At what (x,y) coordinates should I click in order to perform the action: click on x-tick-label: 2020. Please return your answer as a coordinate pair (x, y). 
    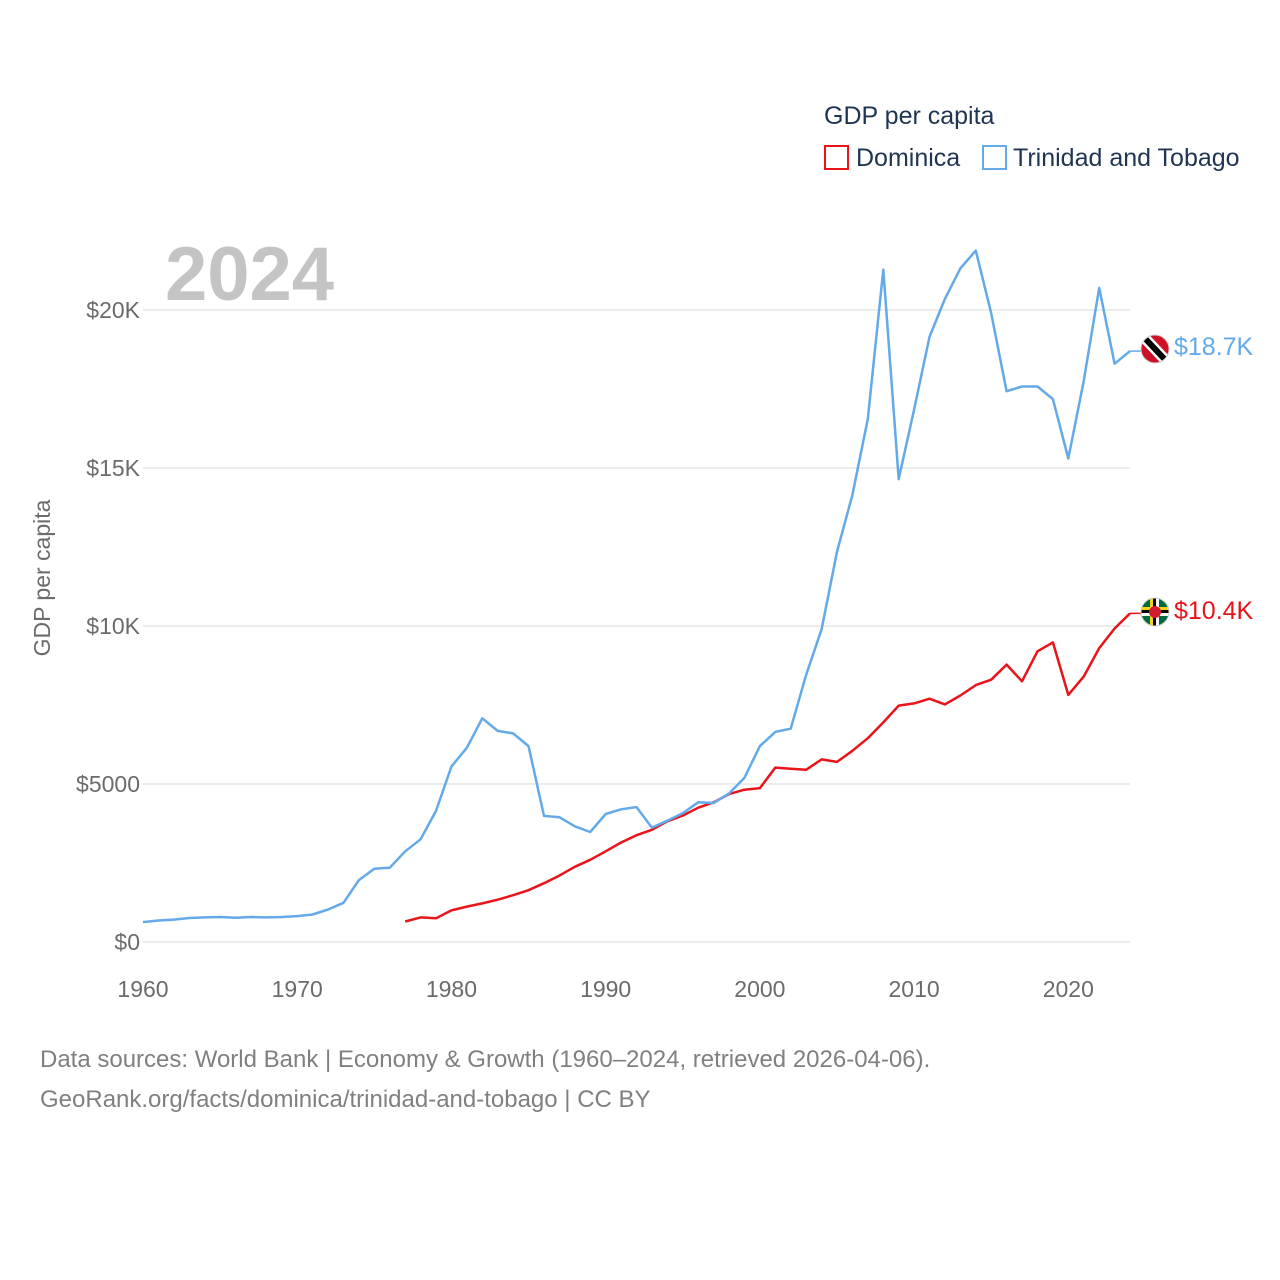
    Looking at the image, I should click on (1068, 989).